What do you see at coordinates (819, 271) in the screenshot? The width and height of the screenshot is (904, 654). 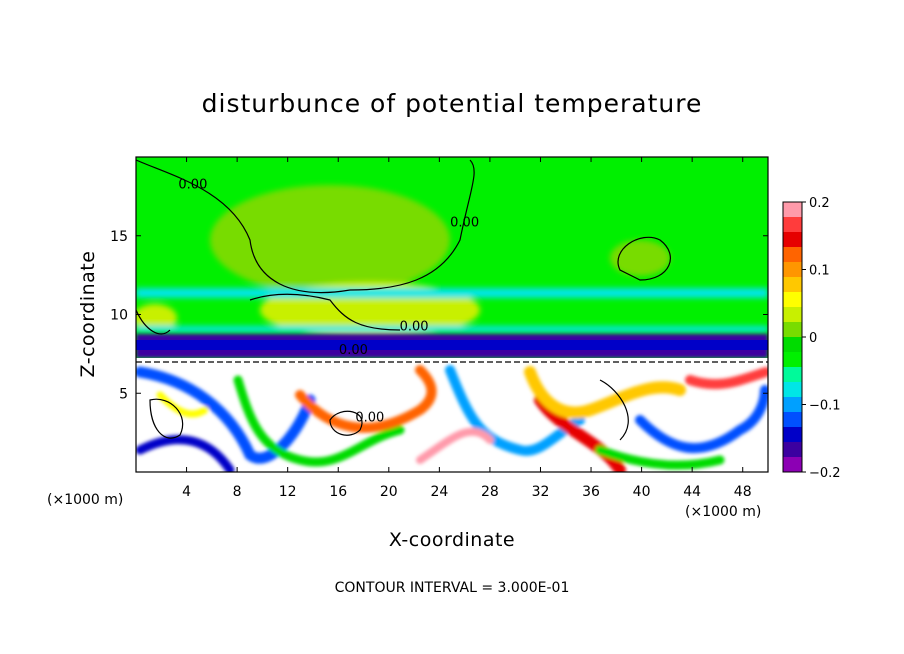 I see `colorbar-tick-label: 0.1` at bounding box center [819, 271].